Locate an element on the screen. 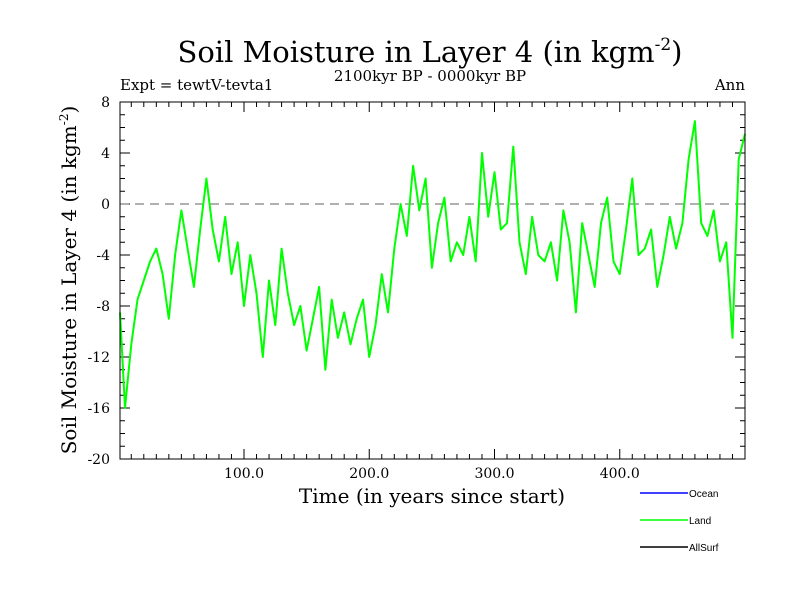 The width and height of the screenshot is (800, 600). legend: Ocean Land AllSurf is located at coordinates (679, 521).